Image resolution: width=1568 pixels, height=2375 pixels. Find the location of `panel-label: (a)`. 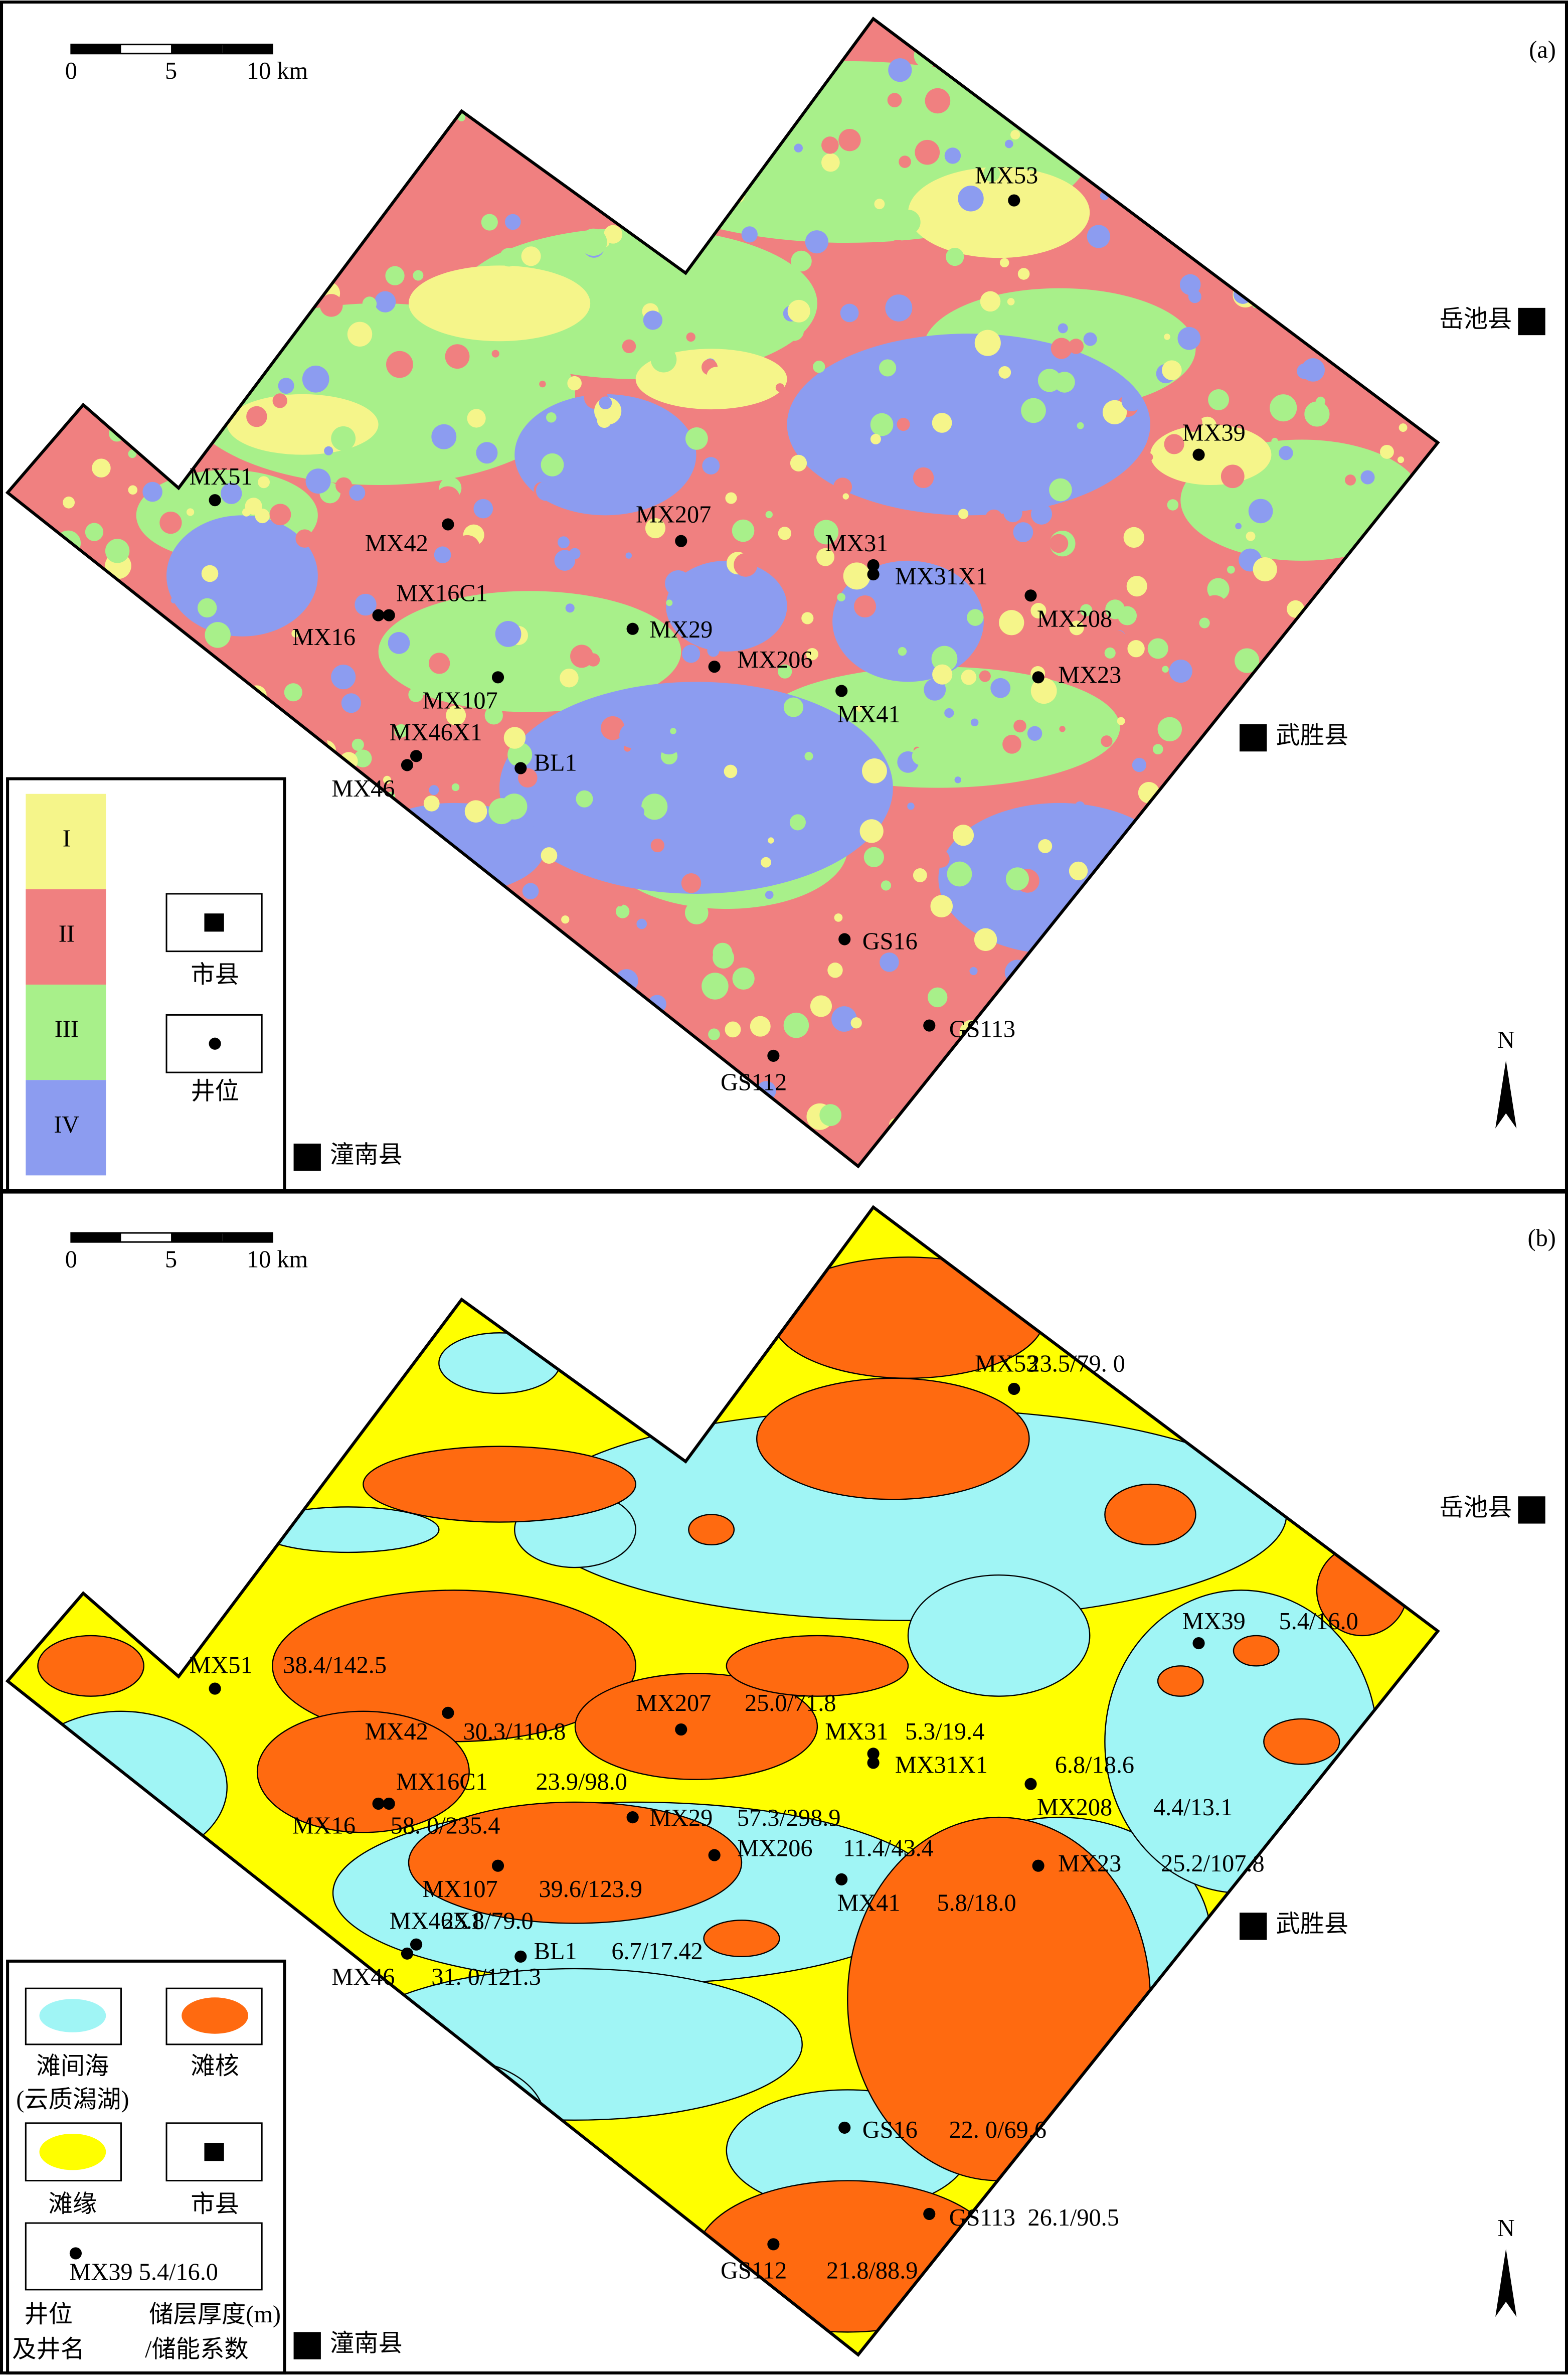

panel-label: (a) is located at coordinates (1542, 50).